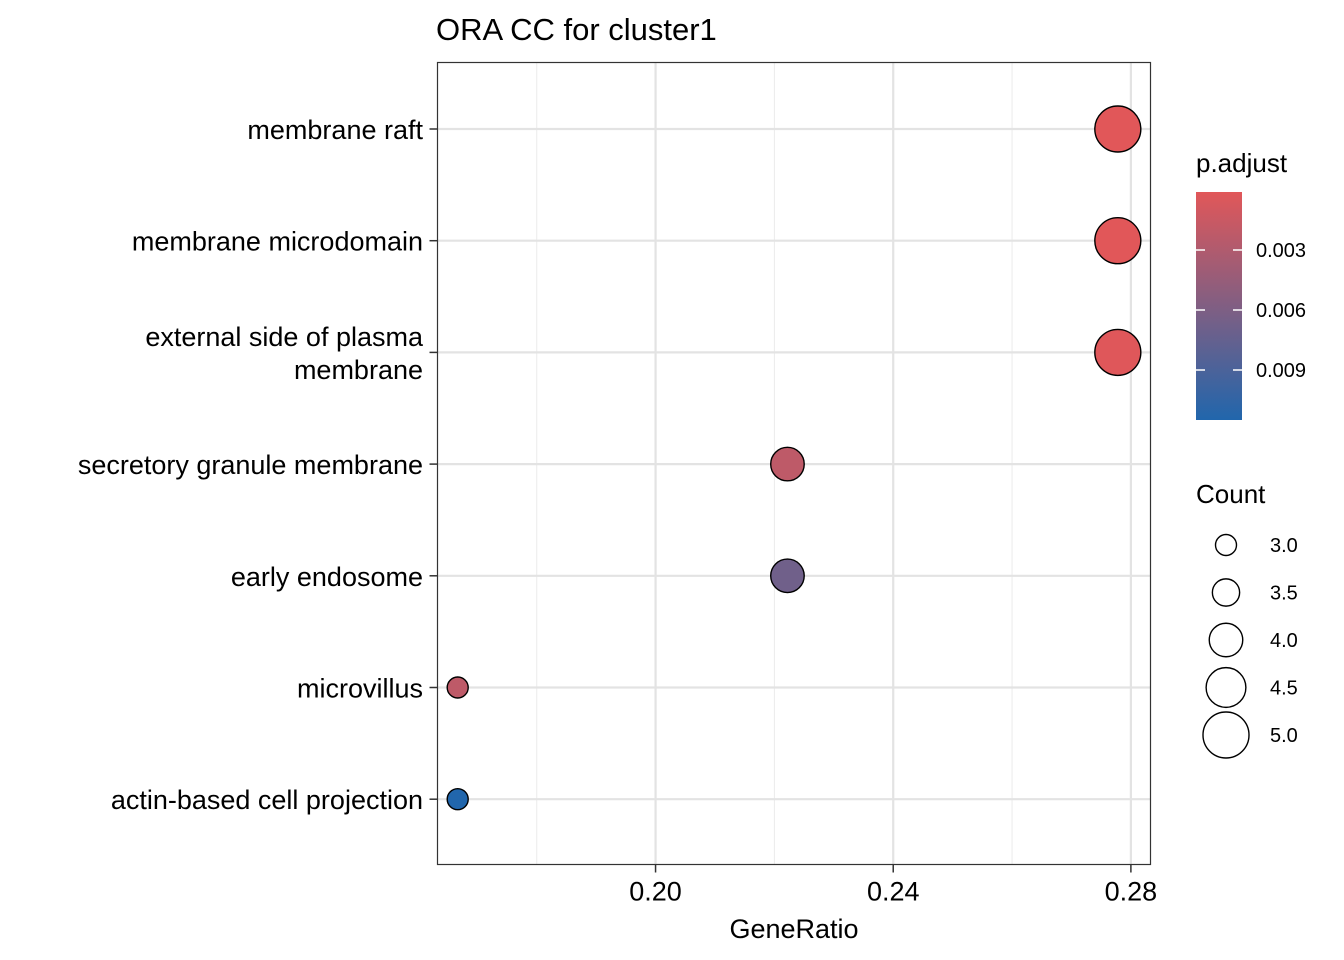  Describe the element at coordinates (284, 337) in the screenshot. I see `y-tick-label: external side of plasma` at that location.